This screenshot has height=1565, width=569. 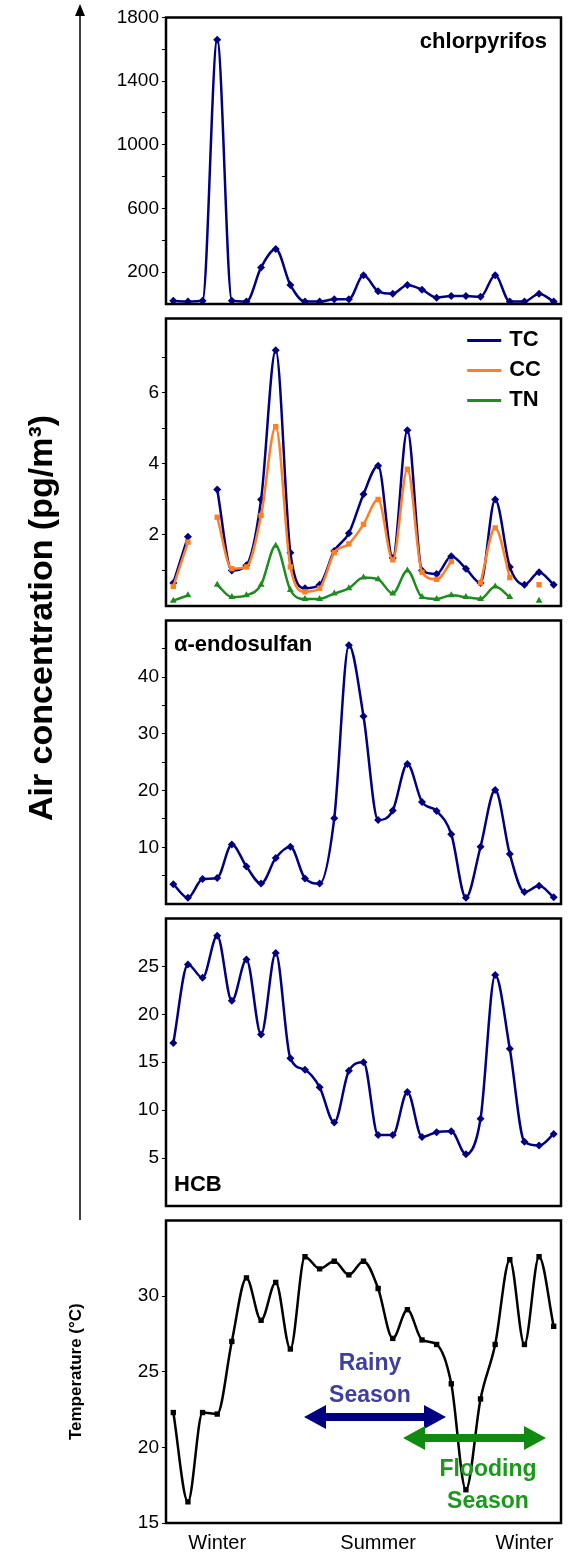 I want to click on legend-label: CC, so click(x=525, y=369).